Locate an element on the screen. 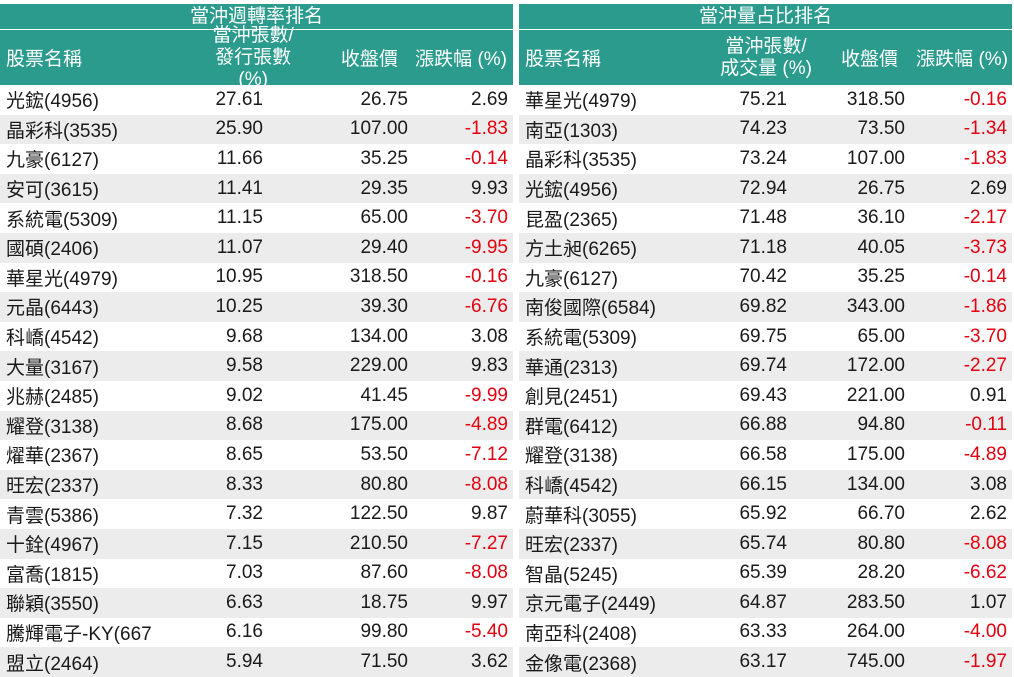  change-pct-cell: 0.91 is located at coordinates (988, 395).